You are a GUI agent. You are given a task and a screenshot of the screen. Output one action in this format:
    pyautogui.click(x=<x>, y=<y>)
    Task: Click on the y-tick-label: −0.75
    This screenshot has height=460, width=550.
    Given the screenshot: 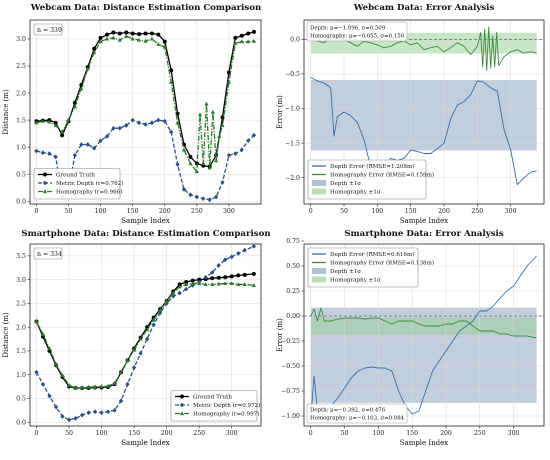 What is the action you would take?
    pyautogui.click(x=290, y=391)
    